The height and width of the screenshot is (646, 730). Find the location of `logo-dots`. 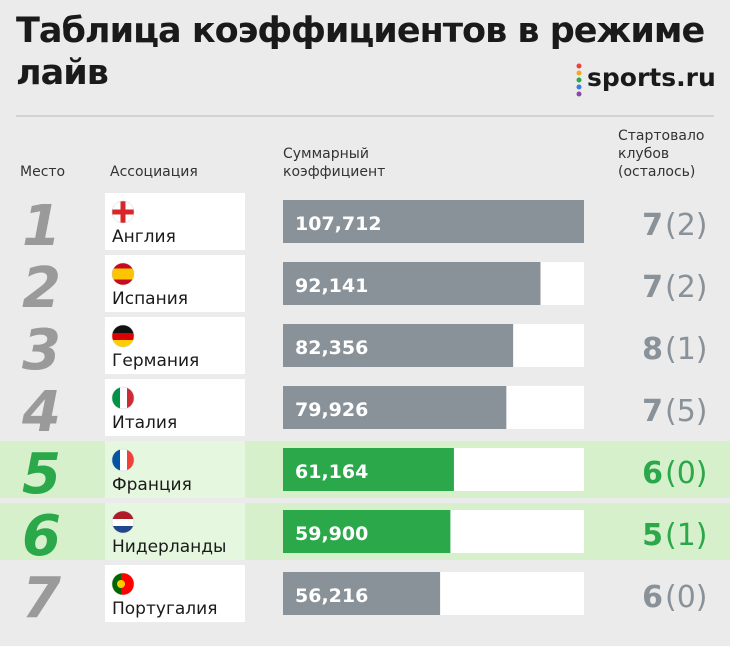

logo-dots is located at coordinates (579, 80).